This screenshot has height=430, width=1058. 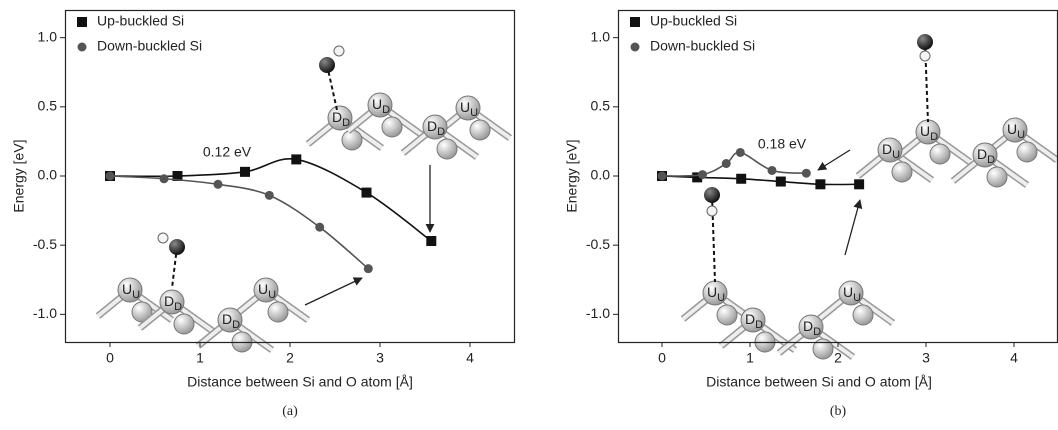 I want to click on x-tick-label: 2, so click(x=838, y=358).